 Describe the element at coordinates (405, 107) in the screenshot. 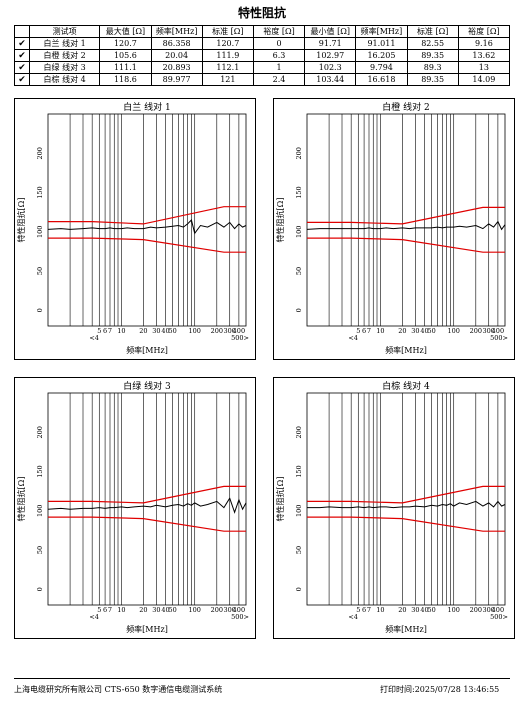

I see `chart-title: 白橙 线对 2` at that location.